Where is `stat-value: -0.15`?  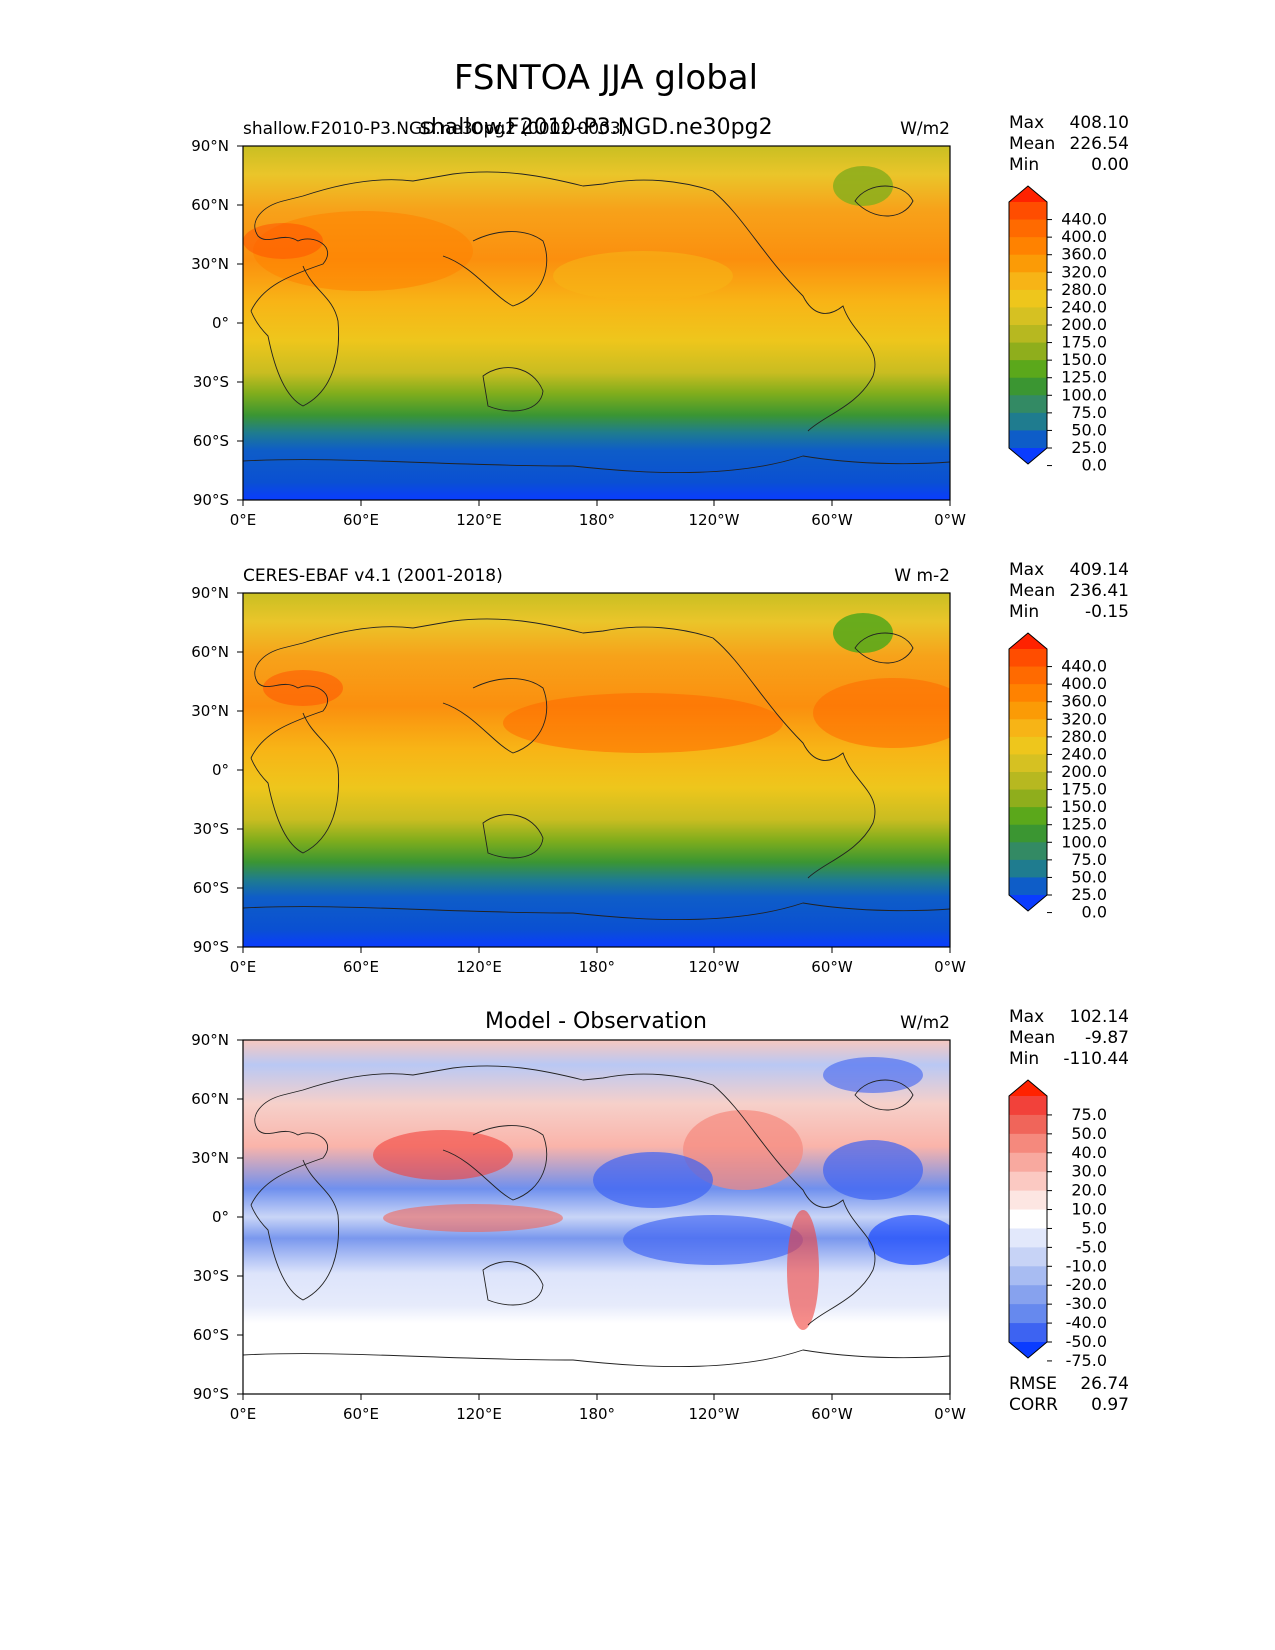
stat-value: -0.15 is located at coordinates (1107, 612).